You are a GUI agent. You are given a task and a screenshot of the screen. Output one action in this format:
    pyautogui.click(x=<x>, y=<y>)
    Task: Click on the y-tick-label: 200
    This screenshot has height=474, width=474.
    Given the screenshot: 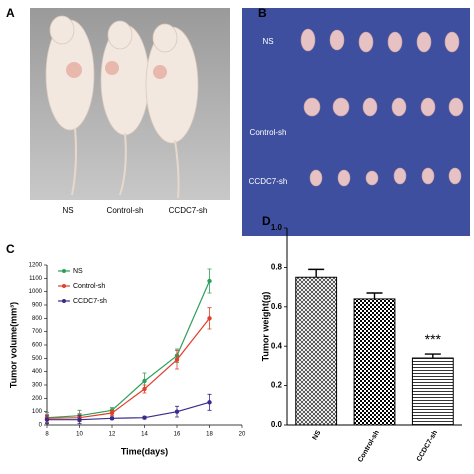 What is the action you would take?
    pyautogui.click(x=37, y=399)
    